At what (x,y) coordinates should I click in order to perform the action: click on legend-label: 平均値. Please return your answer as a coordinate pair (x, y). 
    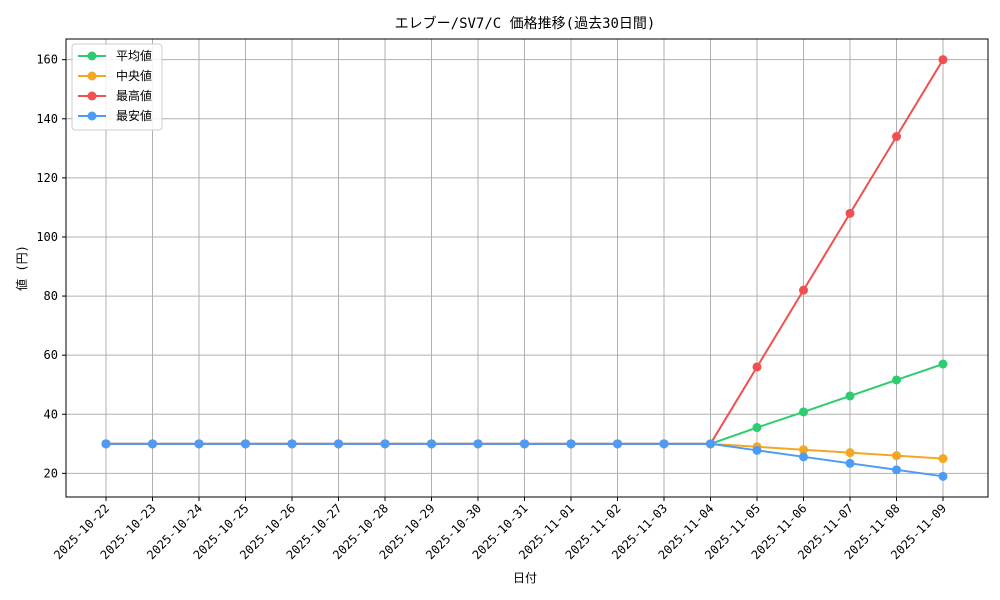
    Looking at the image, I should click on (134, 55).